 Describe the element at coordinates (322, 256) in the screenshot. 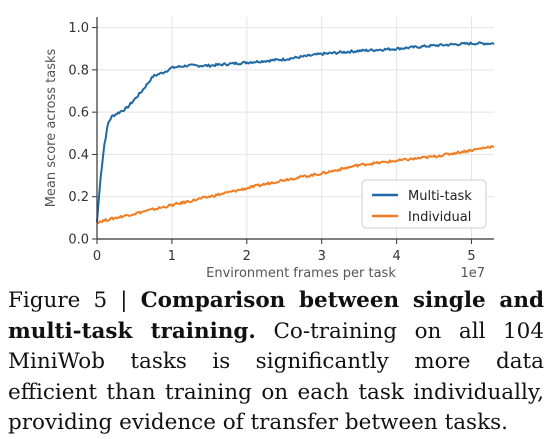

I see `x-tick-label: 3` at that location.